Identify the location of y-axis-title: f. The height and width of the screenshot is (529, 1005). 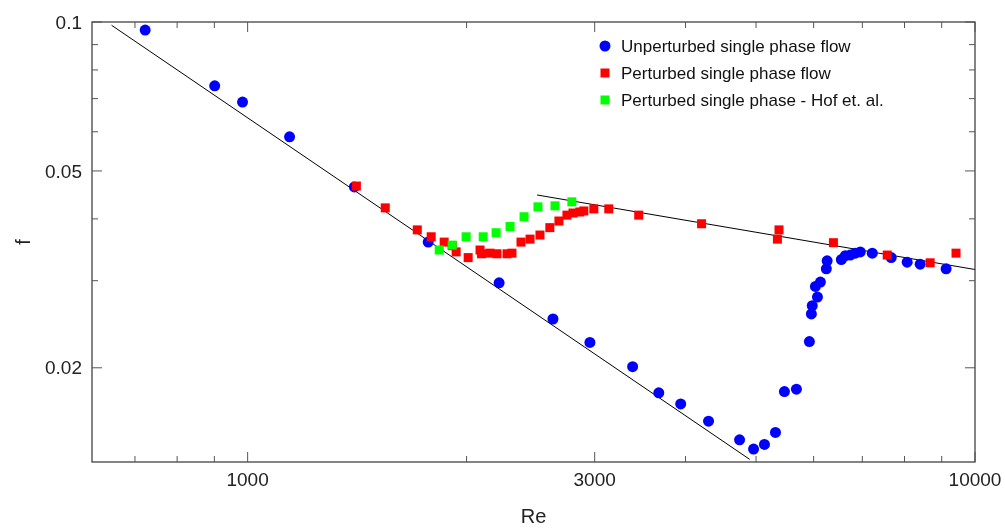
(23, 241).